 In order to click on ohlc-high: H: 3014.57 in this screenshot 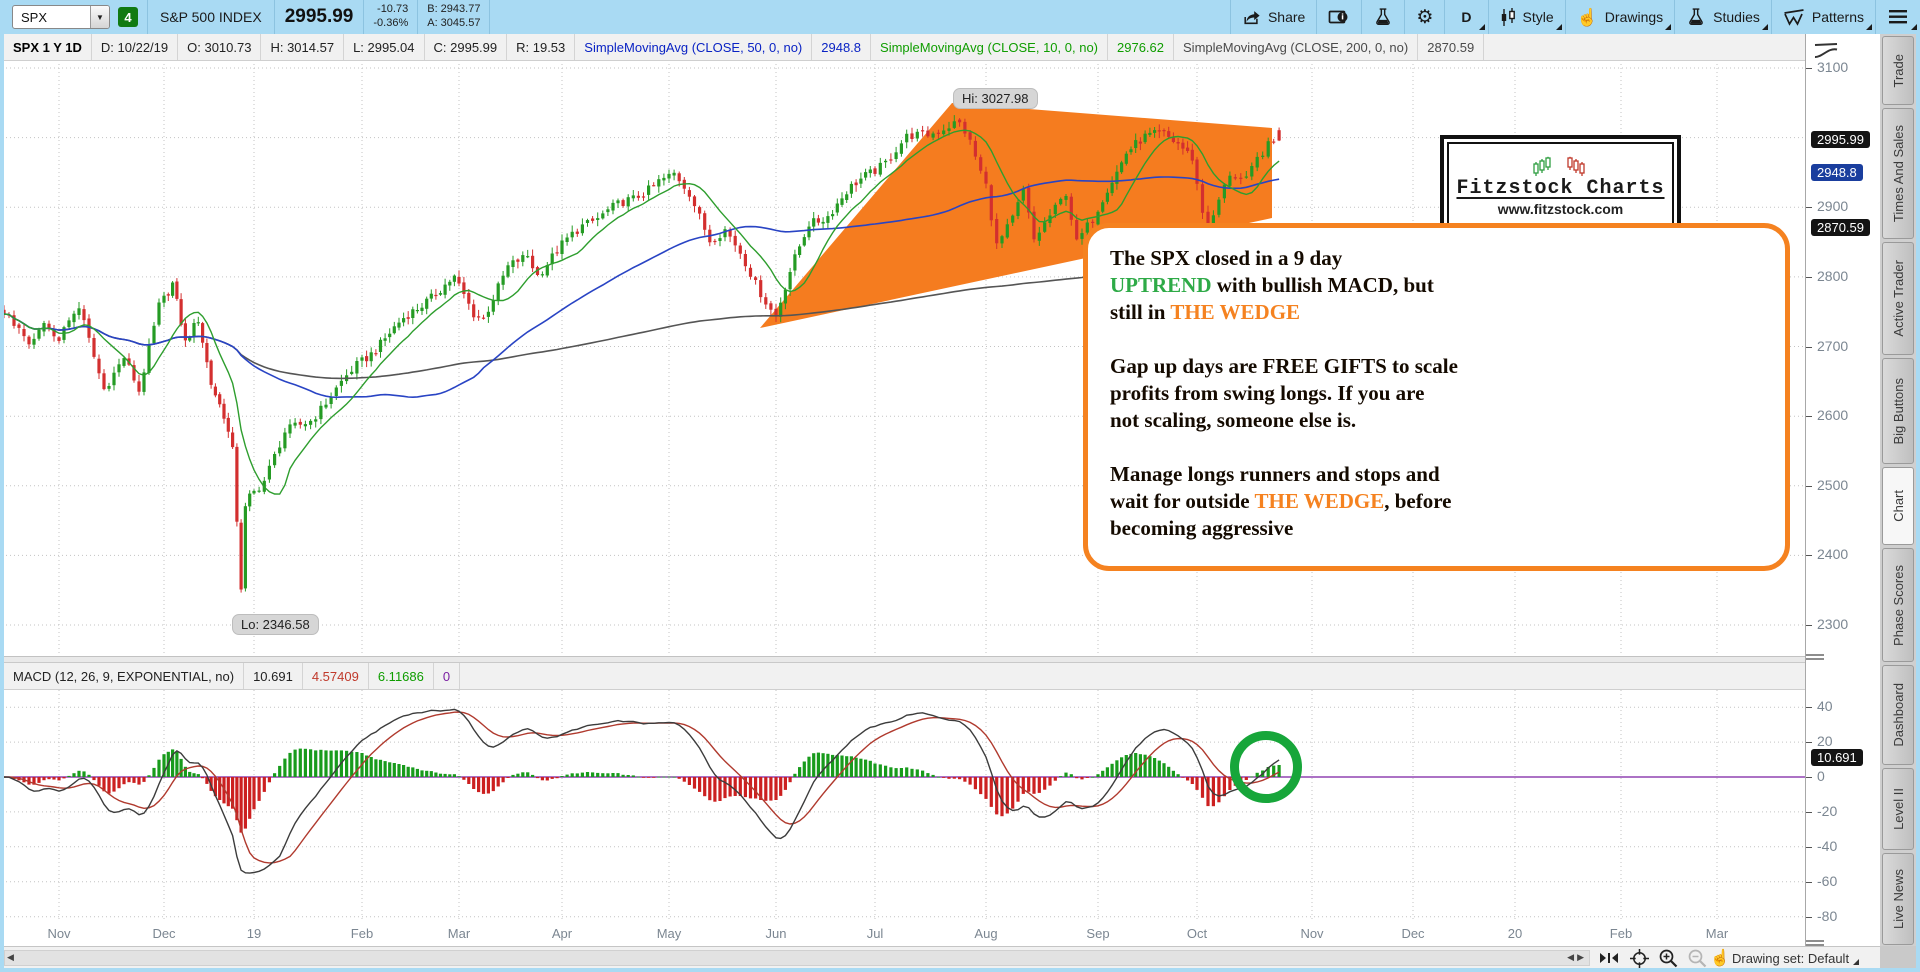, I will do `click(303, 47)`.